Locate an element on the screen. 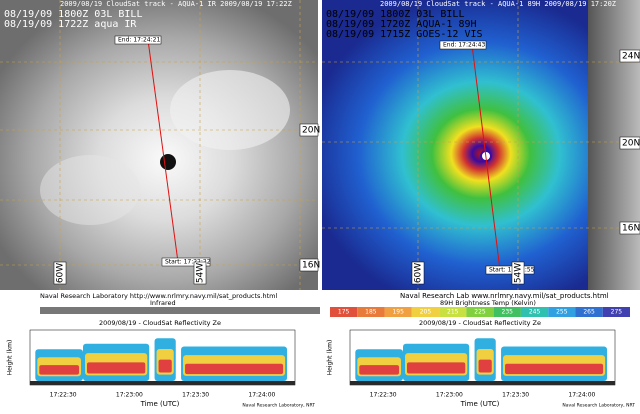  header-line: 08/19/09 1715Z GOES-12 VIS is located at coordinates (404, 34).